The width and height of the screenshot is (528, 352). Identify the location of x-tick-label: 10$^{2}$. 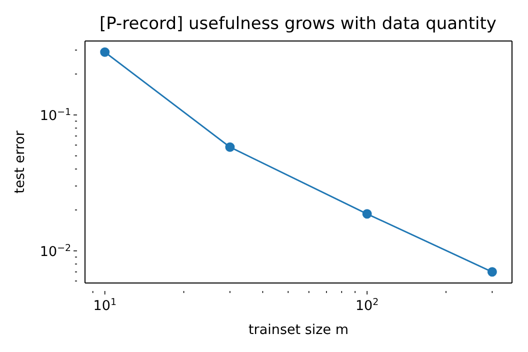
(367, 305).